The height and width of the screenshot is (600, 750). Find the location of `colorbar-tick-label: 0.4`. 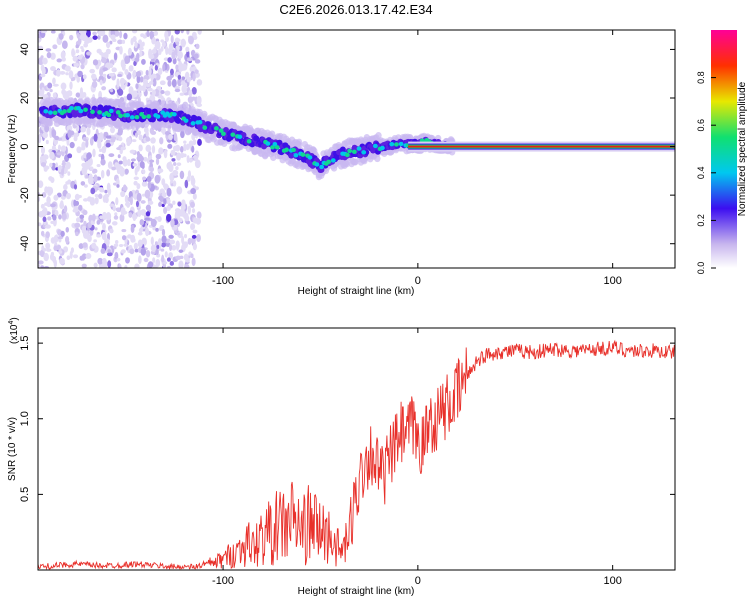

colorbar-tick-label: 0.4 is located at coordinates (701, 173).